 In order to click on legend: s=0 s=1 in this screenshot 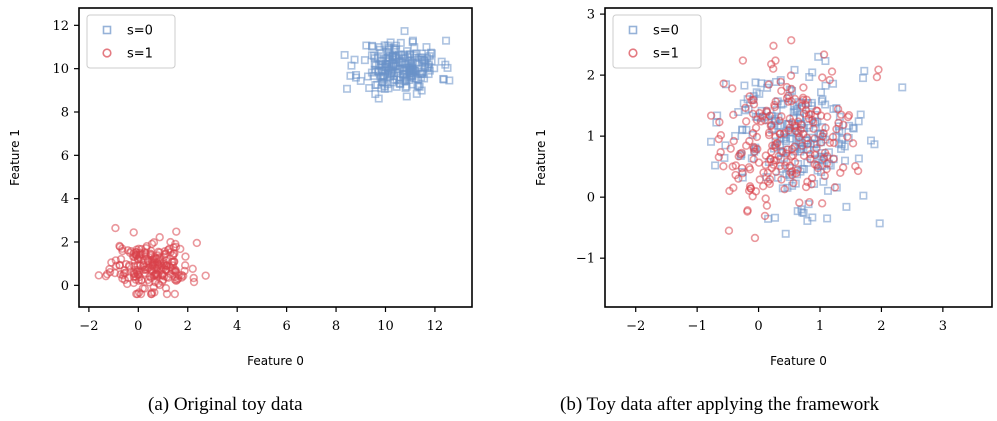, I will do `click(131, 41)`.